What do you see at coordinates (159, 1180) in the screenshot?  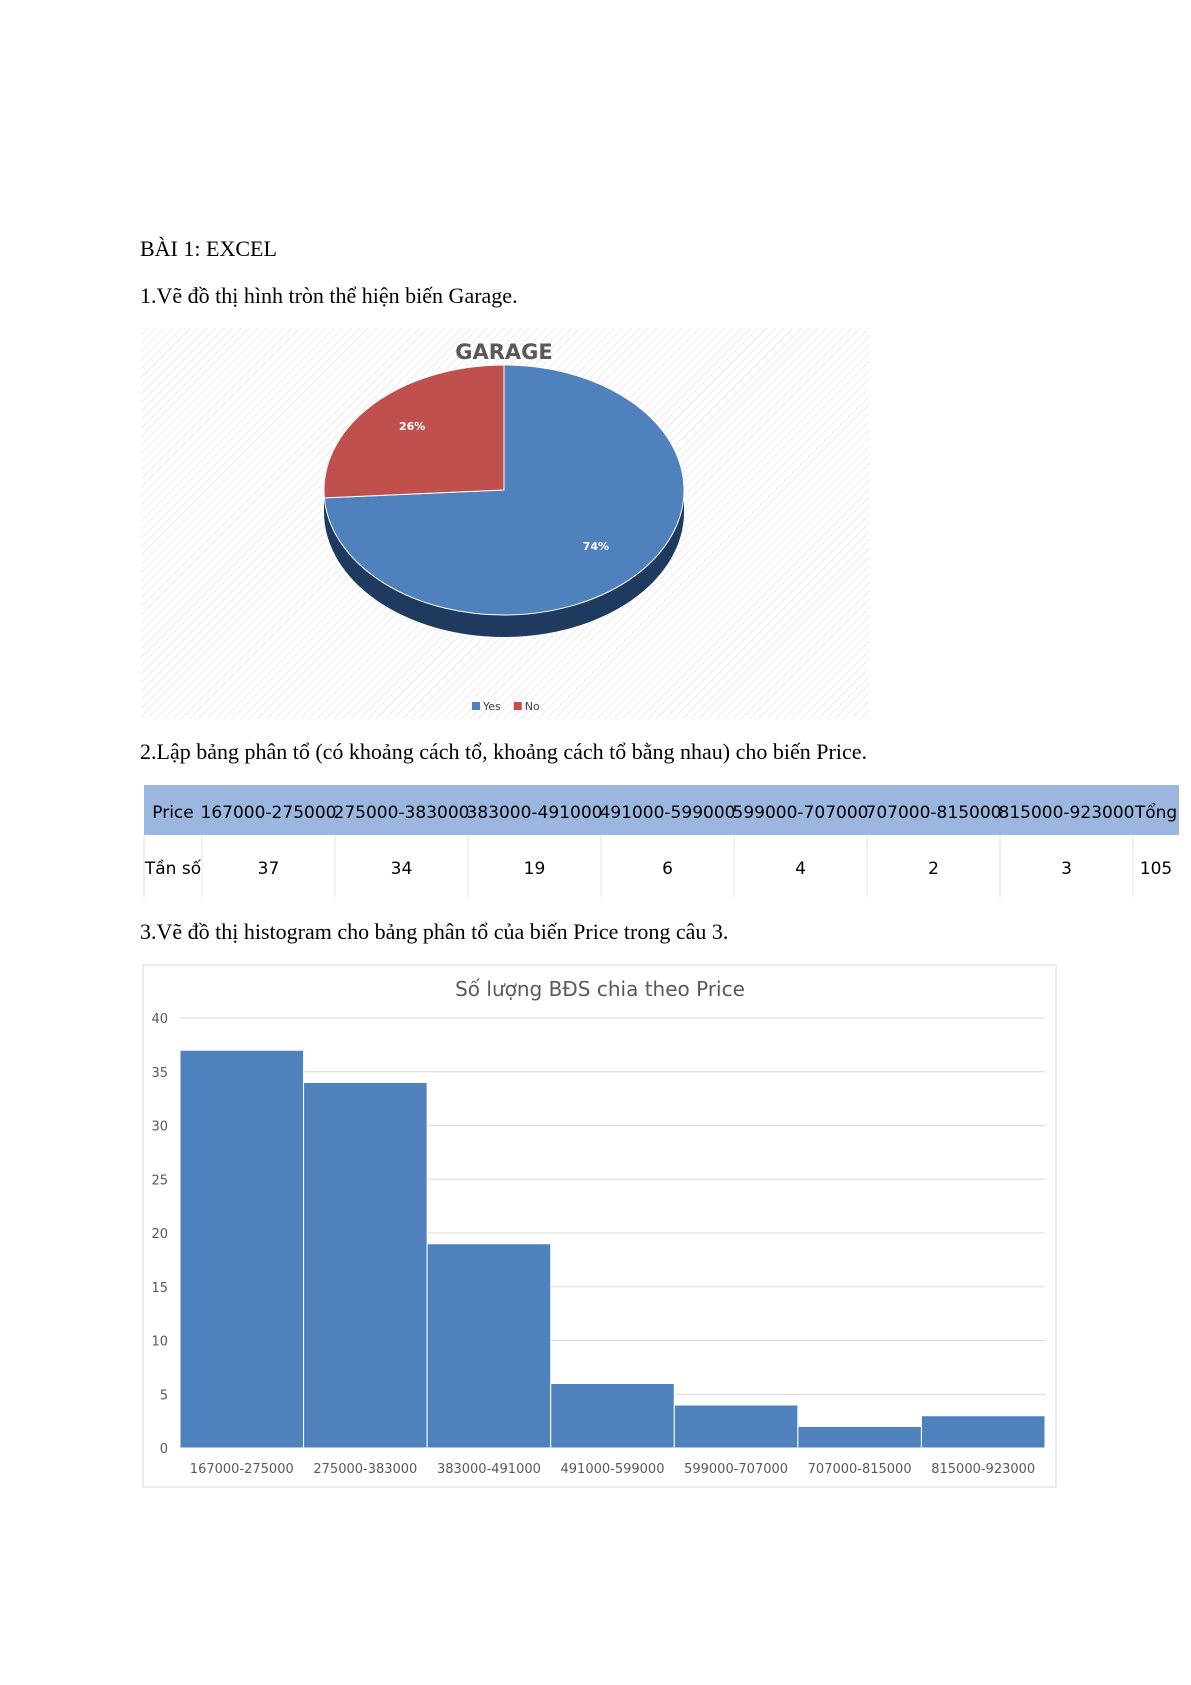 I see `y-tick-label: 25` at bounding box center [159, 1180].